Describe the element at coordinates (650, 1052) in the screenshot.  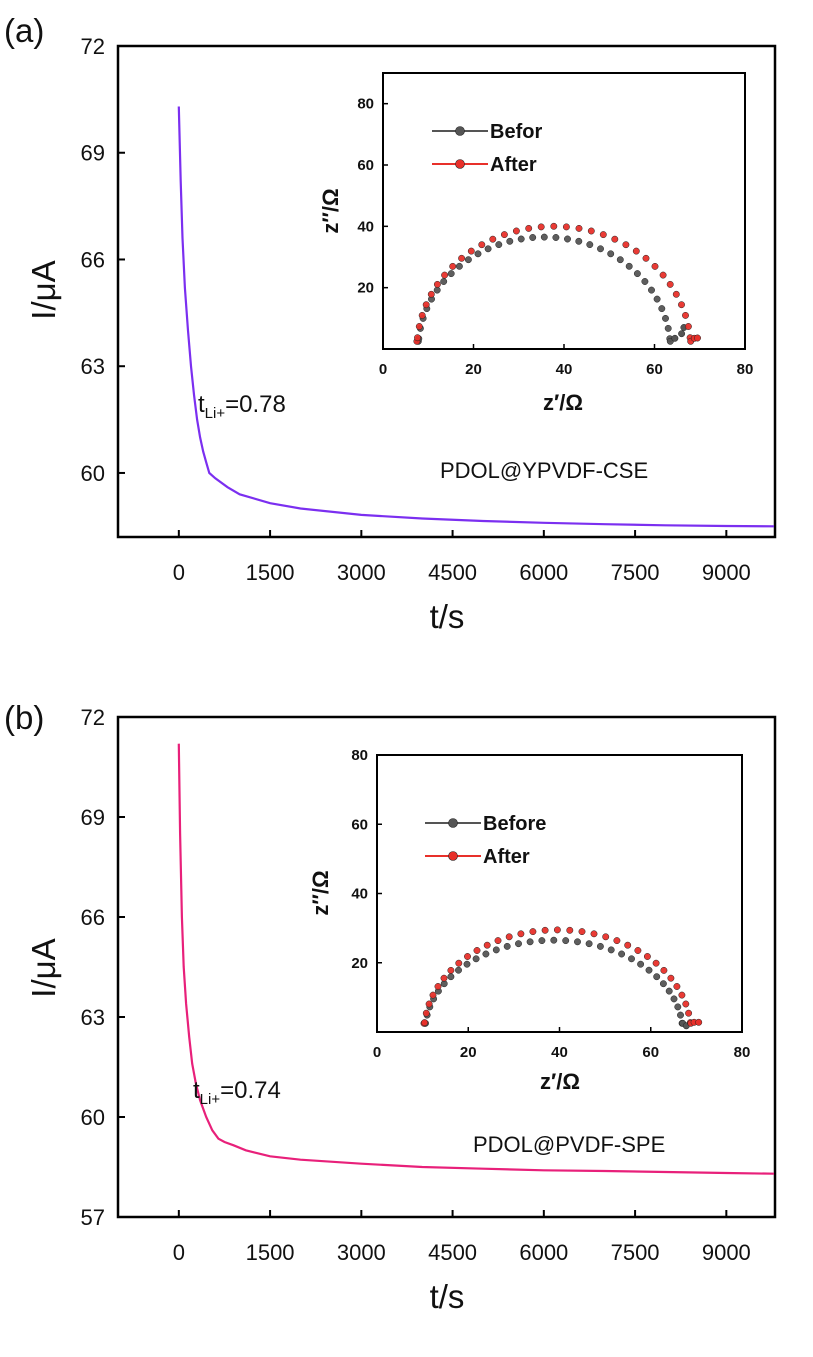
I see `inset-x-tick-label: 60` at that location.